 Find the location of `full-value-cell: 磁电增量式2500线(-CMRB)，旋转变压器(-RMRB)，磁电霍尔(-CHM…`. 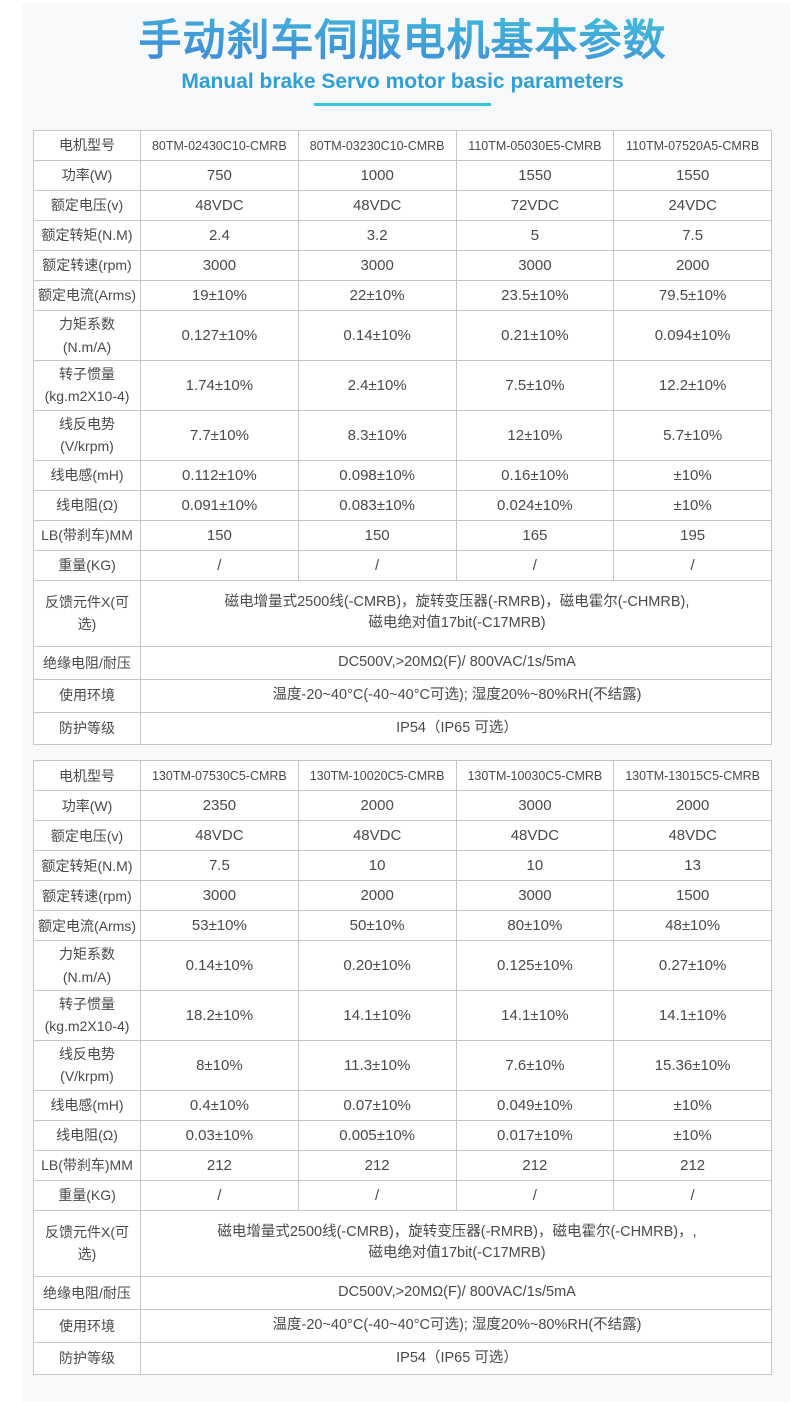

full-value-cell: 磁电增量式2500线(-CMRB)，旋转变压器(-RMRB)，磁电霍尔(-CHM… is located at coordinates (456, 1243).